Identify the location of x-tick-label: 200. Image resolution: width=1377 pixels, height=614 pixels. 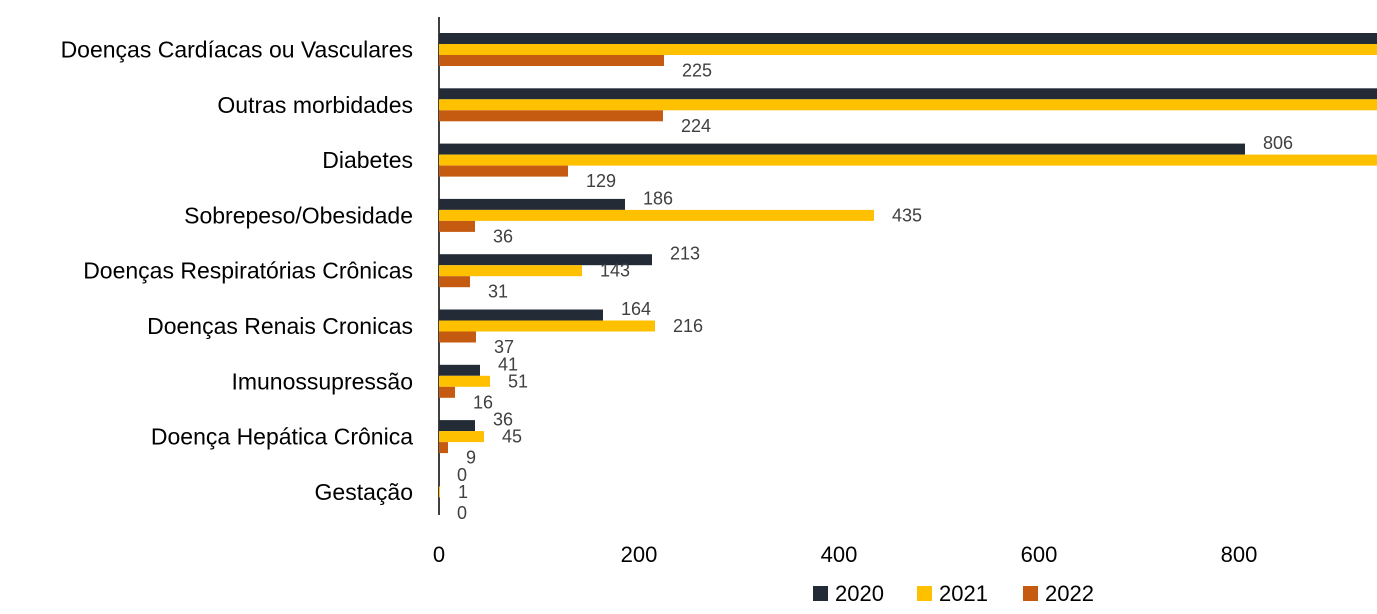
(639, 554).